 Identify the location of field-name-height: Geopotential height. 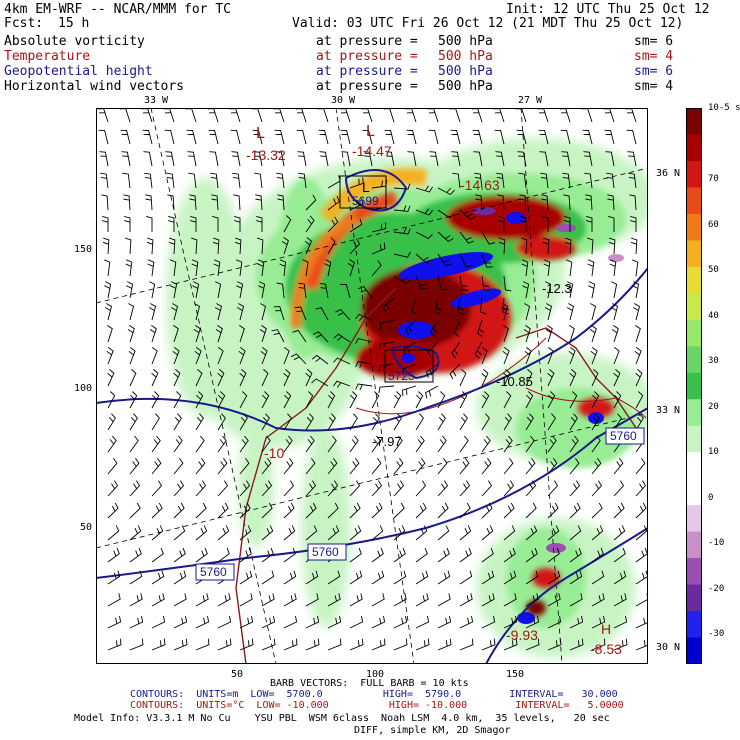
(78, 71).